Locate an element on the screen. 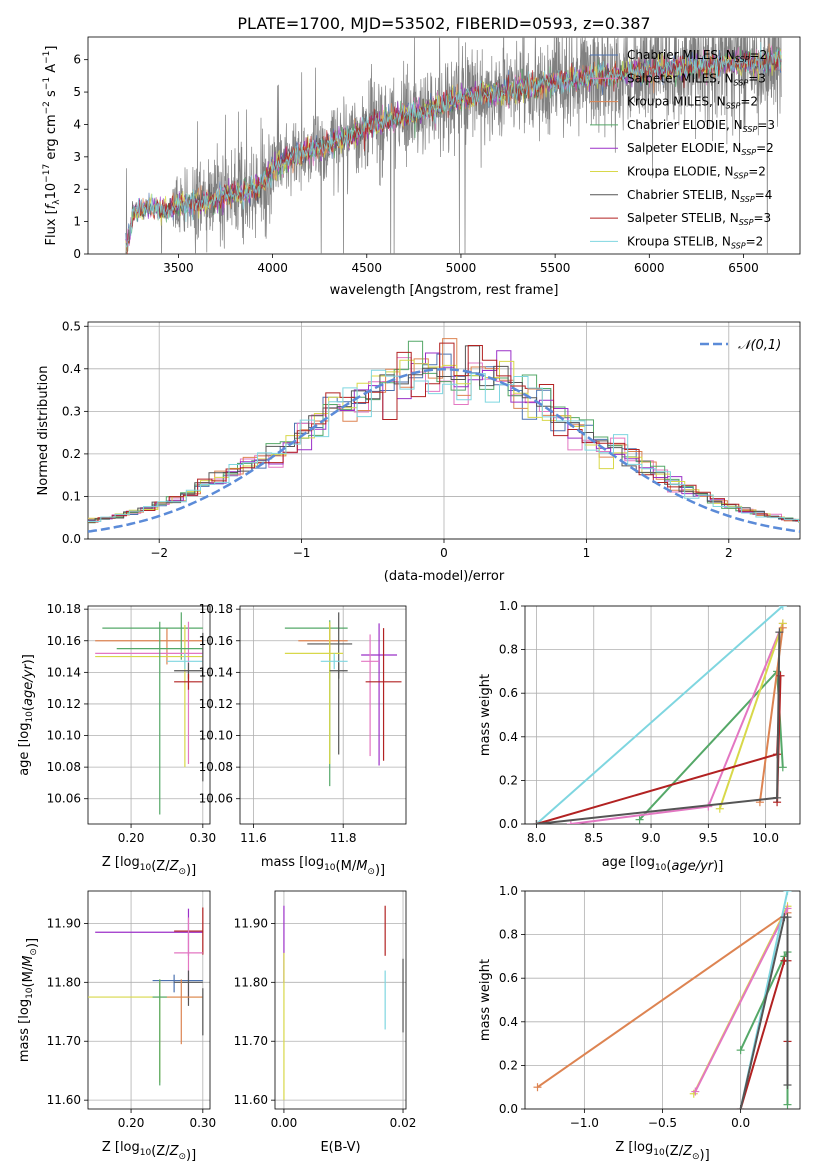 The width and height of the screenshot is (819, 1174). x-tick-label: 9.5 is located at coordinates (708, 838).